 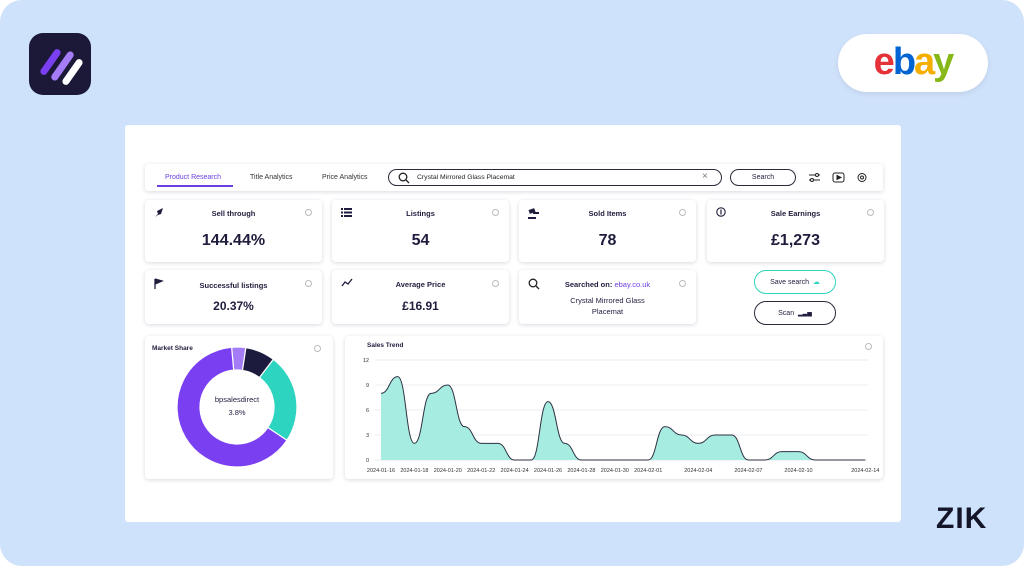 I want to click on searched-on-label: Searched on:, so click(x=588, y=284).